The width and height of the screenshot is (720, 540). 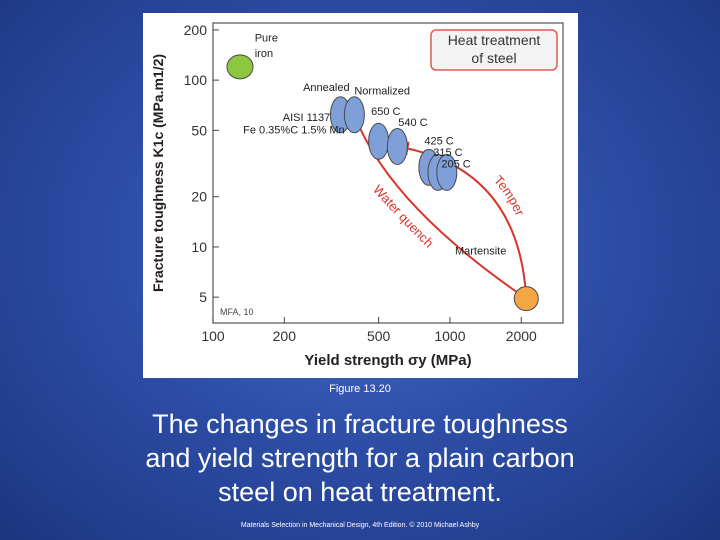 I want to click on annotation-label: AISI 1137, so click(x=307, y=118).